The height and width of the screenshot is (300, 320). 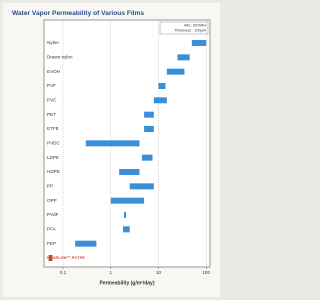 I want to click on category-label: PET, so click(x=51, y=114).